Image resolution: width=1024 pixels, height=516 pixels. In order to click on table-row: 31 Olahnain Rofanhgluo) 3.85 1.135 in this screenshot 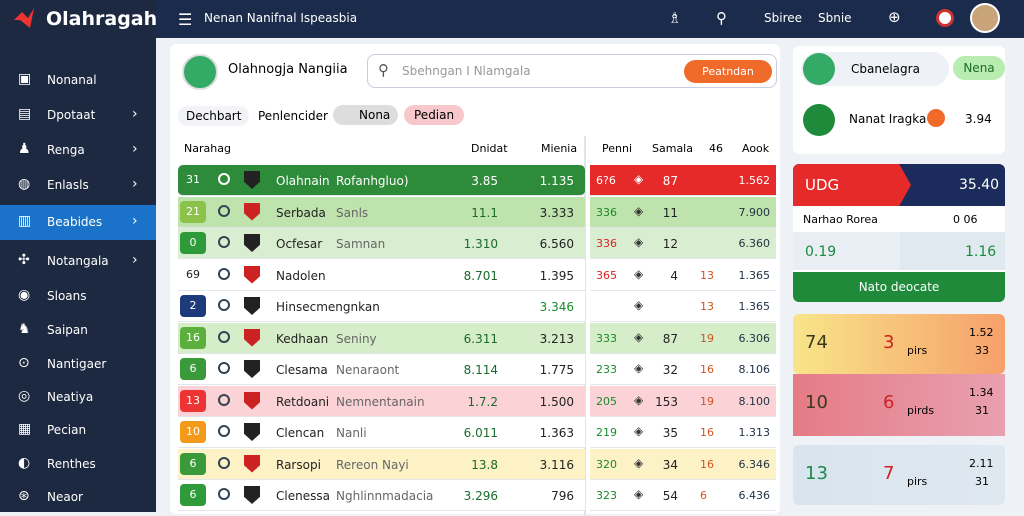, I will do `click(381, 180)`.